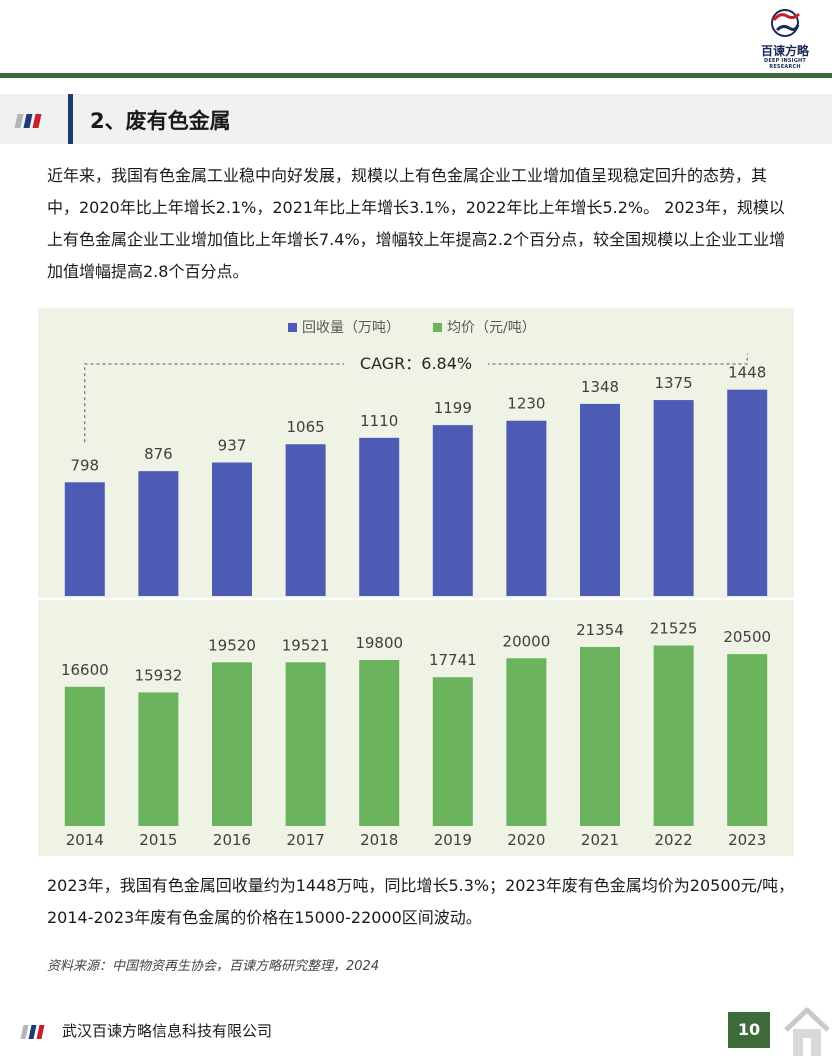 The image size is (832, 1058). I want to click on price-data-label: 20000, so click(527, 641).